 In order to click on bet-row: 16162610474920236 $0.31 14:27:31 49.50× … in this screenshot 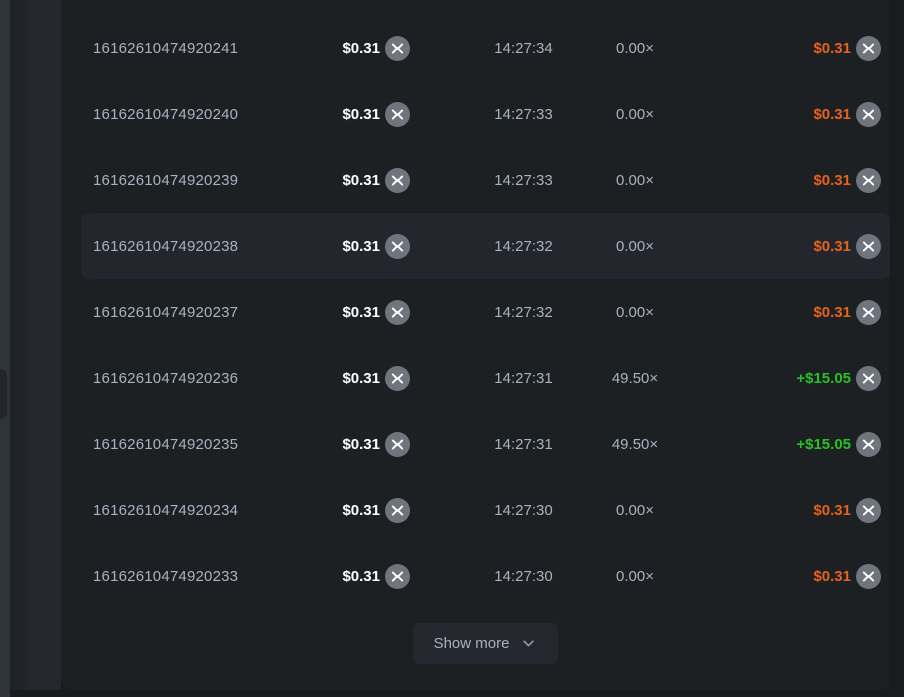, I will do `click(485, 378)`.